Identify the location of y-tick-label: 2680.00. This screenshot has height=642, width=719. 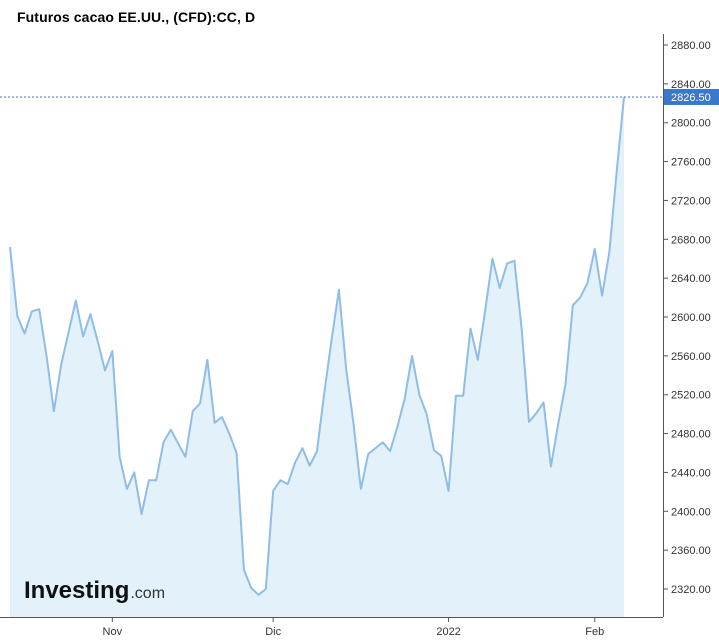
(691, 240).